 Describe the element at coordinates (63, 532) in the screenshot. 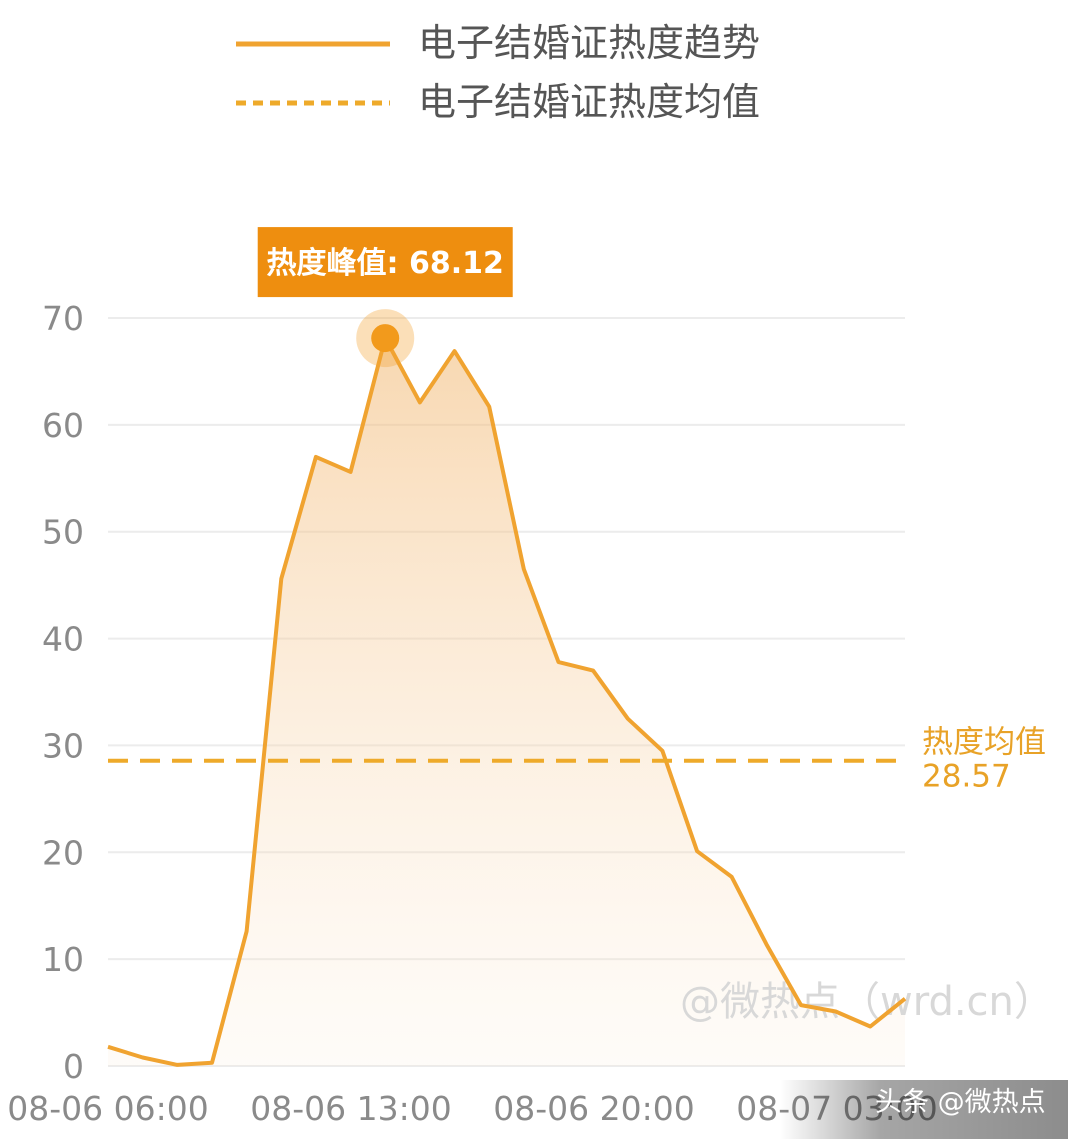

I see `y-tick-label: 50` at that location.